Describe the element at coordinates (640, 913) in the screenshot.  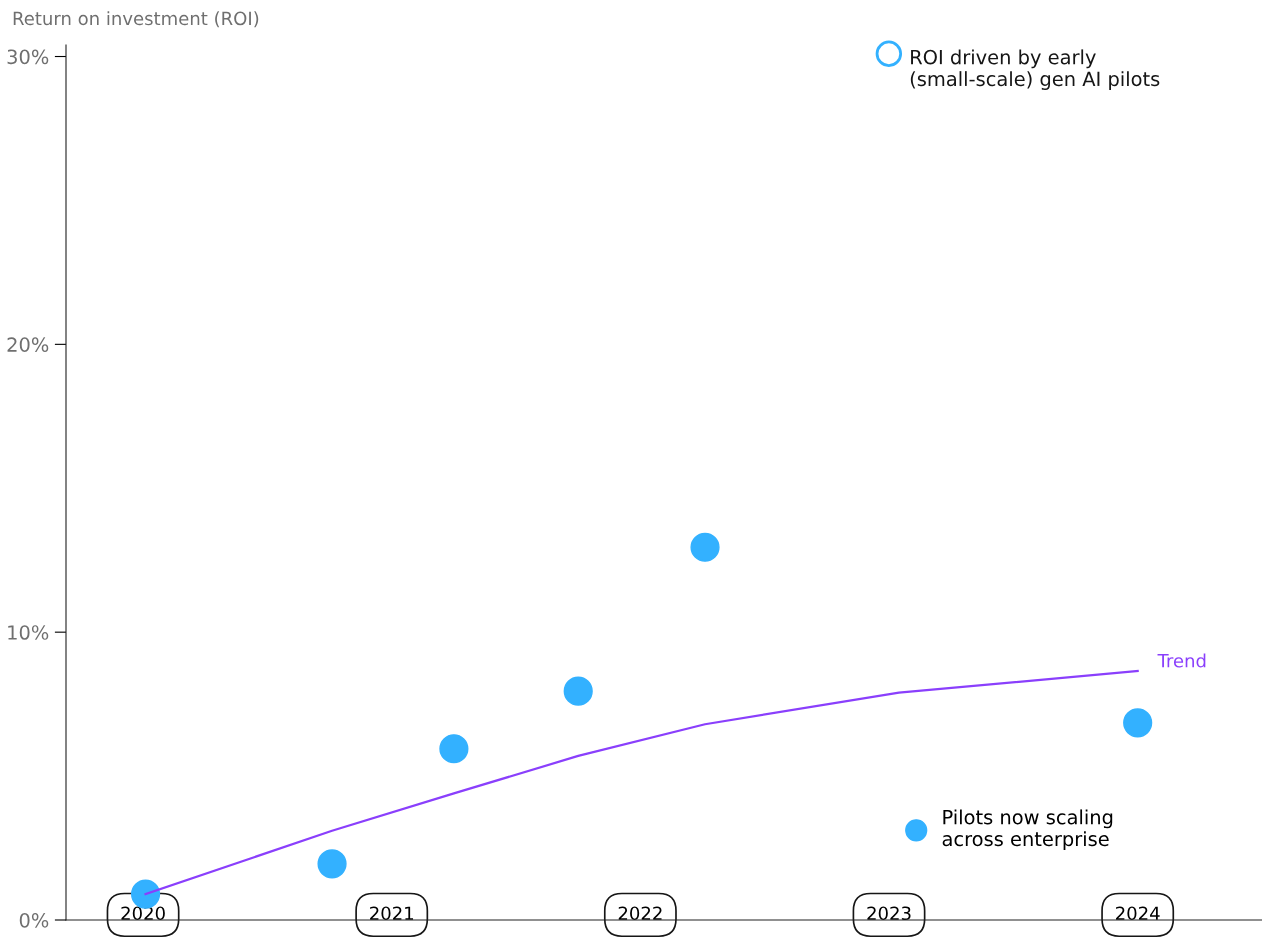
I see `x-tick-label: 2022` at that location.